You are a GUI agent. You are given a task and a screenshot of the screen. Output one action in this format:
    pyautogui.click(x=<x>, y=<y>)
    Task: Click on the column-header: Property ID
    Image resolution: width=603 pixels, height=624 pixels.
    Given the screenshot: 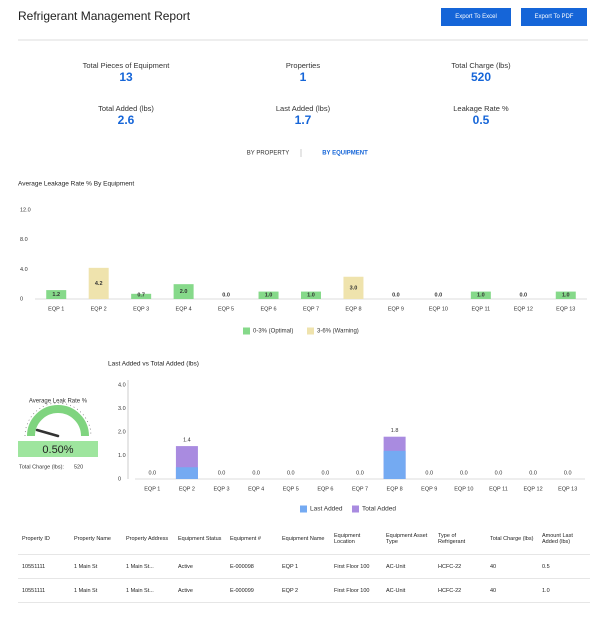 What is the action you would take?
    pyautogui.click(x=44, y=539)
    